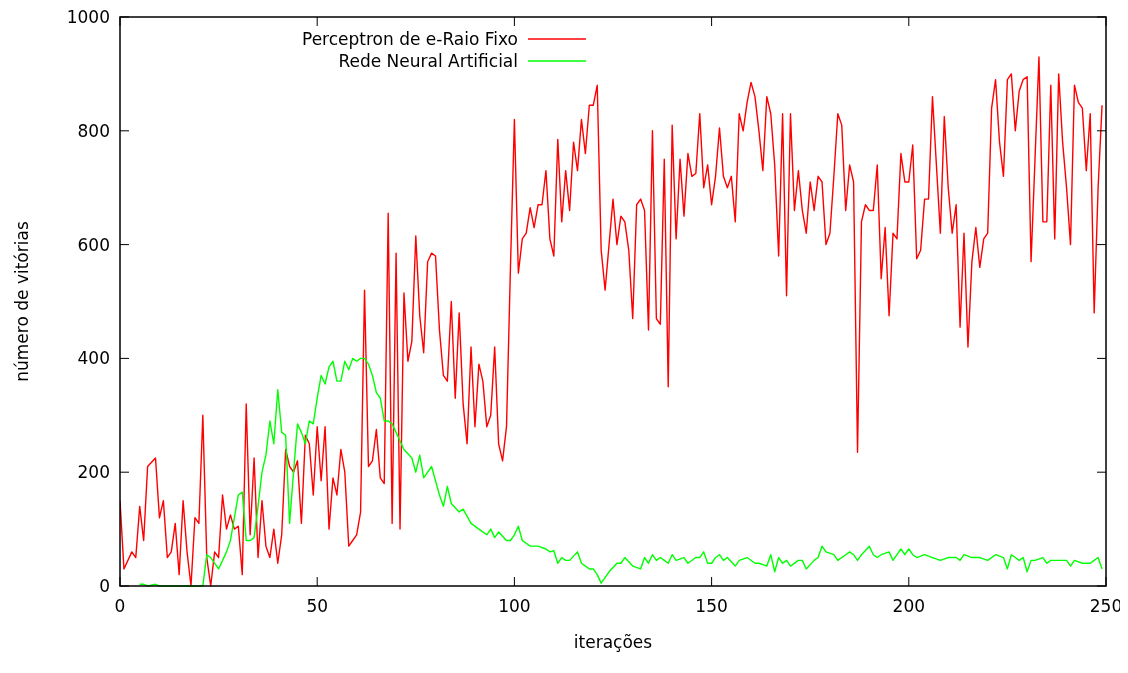 The width and height of the screenshot is (1128, 673). What do you see at coordinates (93, 130) in the screenshot?
I see `y-tick-label: 800` at bounding box center [93, 130].